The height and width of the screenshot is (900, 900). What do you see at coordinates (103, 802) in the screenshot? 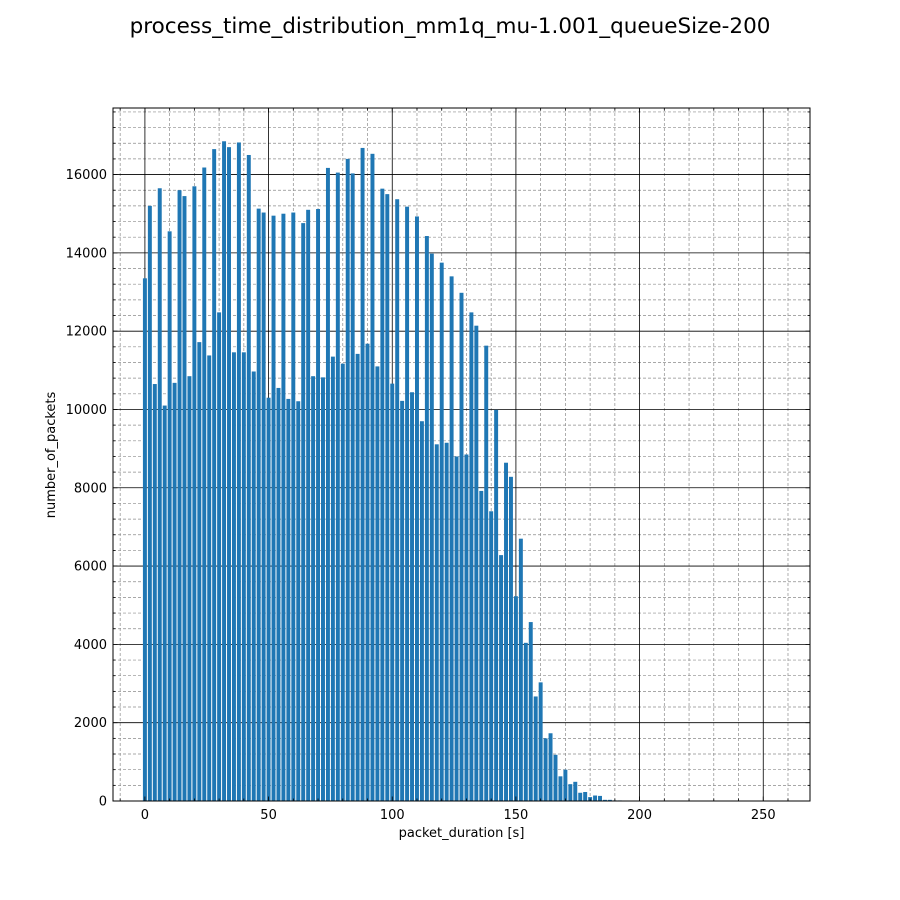
I see `y-tick-label: 0` at bounding box center [103, 802].